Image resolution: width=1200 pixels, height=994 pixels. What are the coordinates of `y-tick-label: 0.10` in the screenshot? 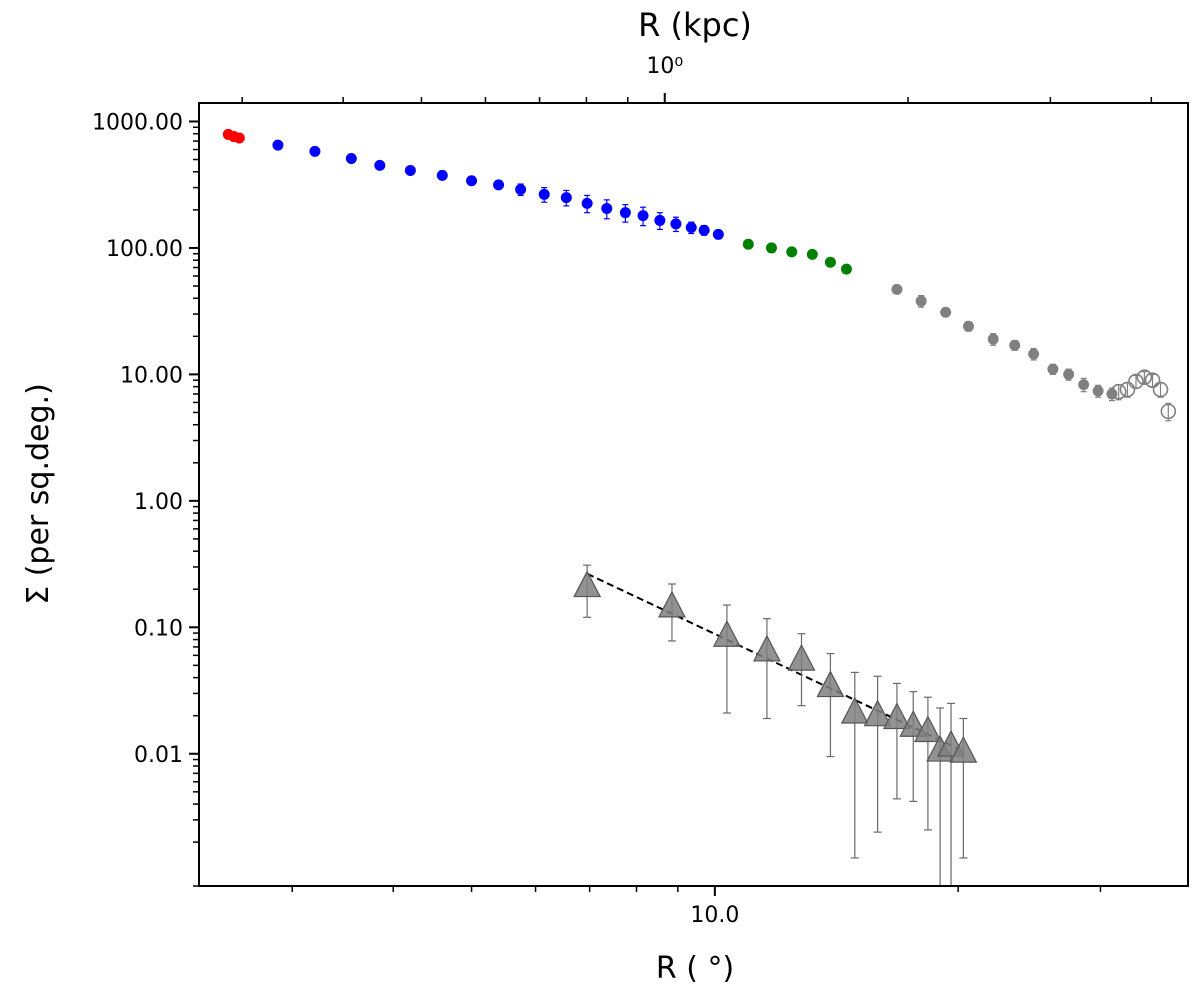 It's located at (158, 628).